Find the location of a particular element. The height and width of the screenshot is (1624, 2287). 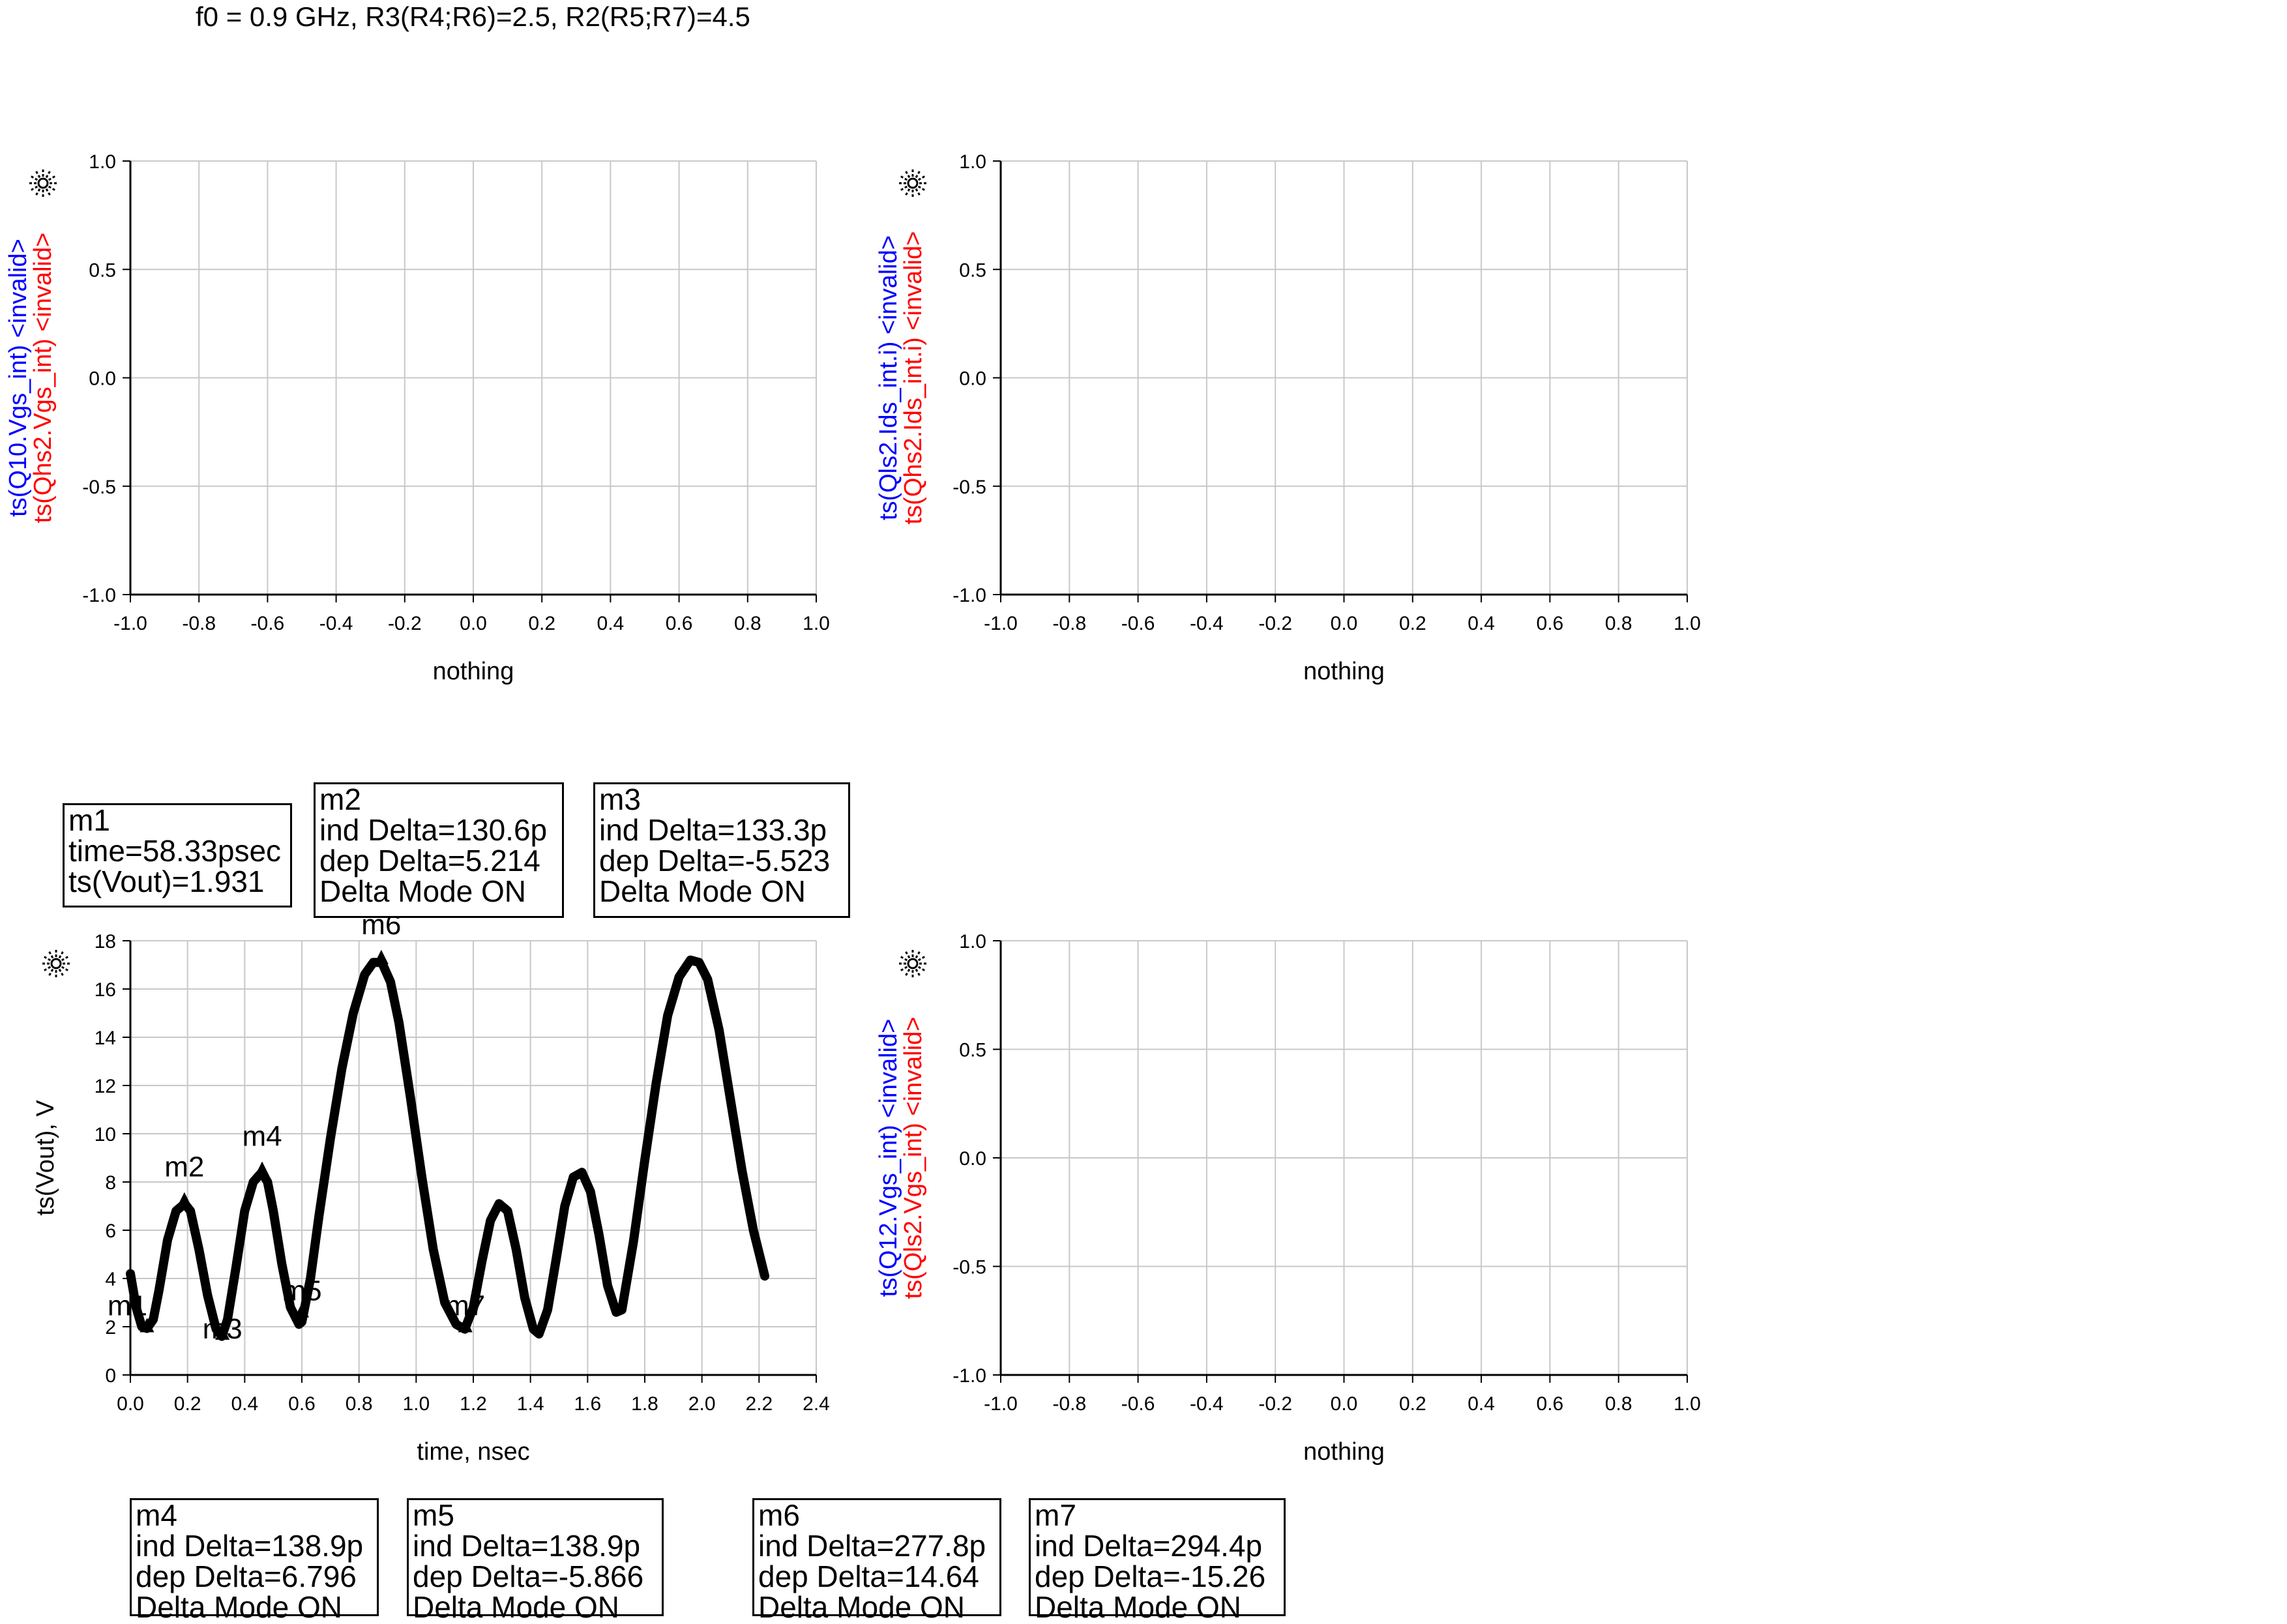

x-tick-label: 1.6 is located at coordinates (587, 1404).